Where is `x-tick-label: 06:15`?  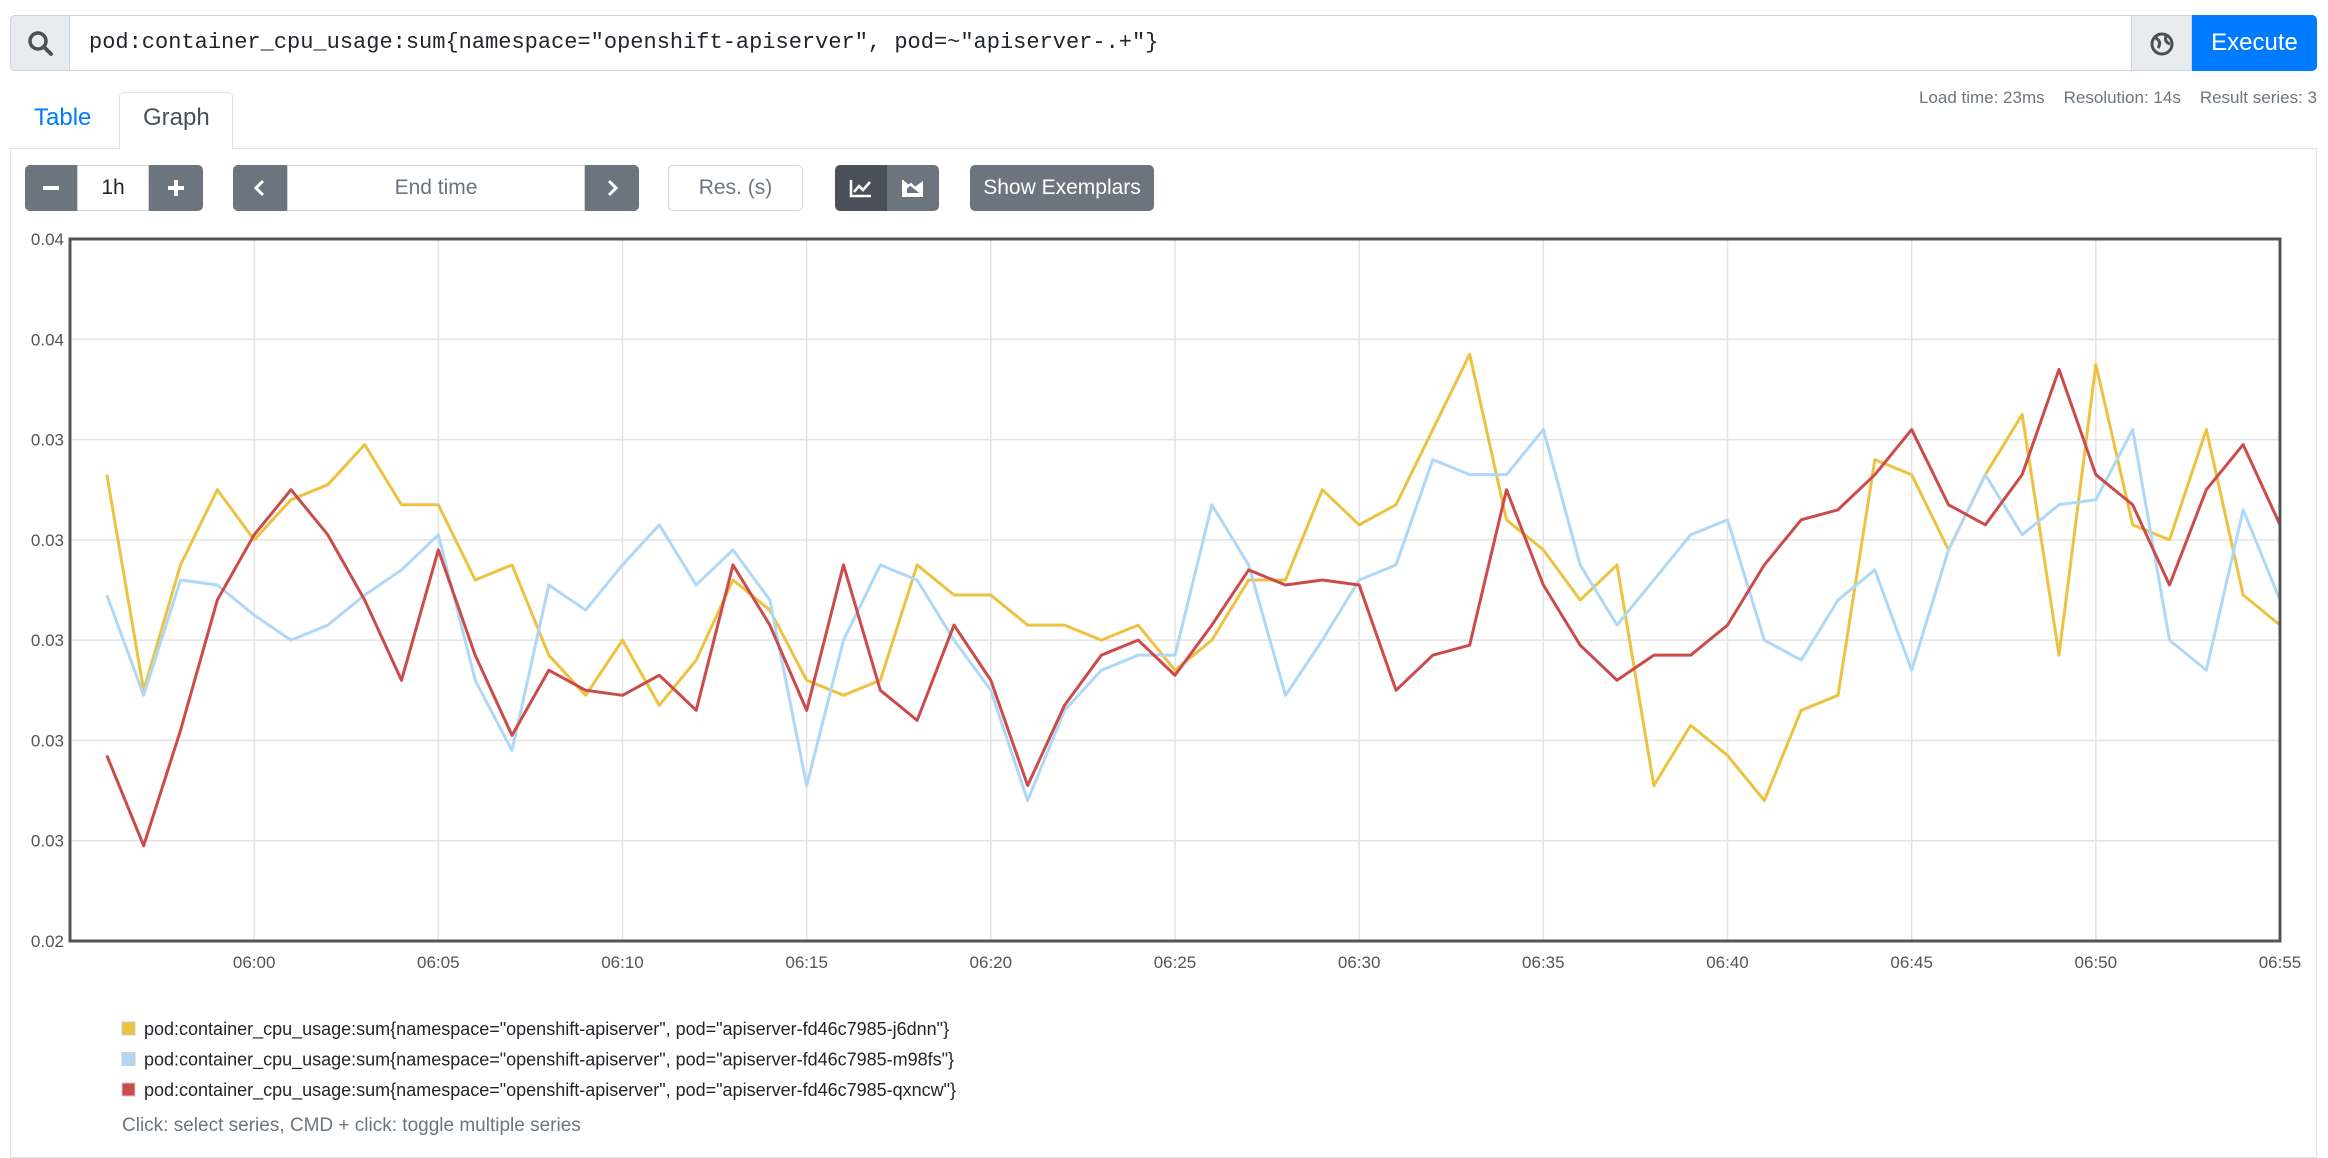 x-tick-label: 06:15 is located at coordinates (806, 962).